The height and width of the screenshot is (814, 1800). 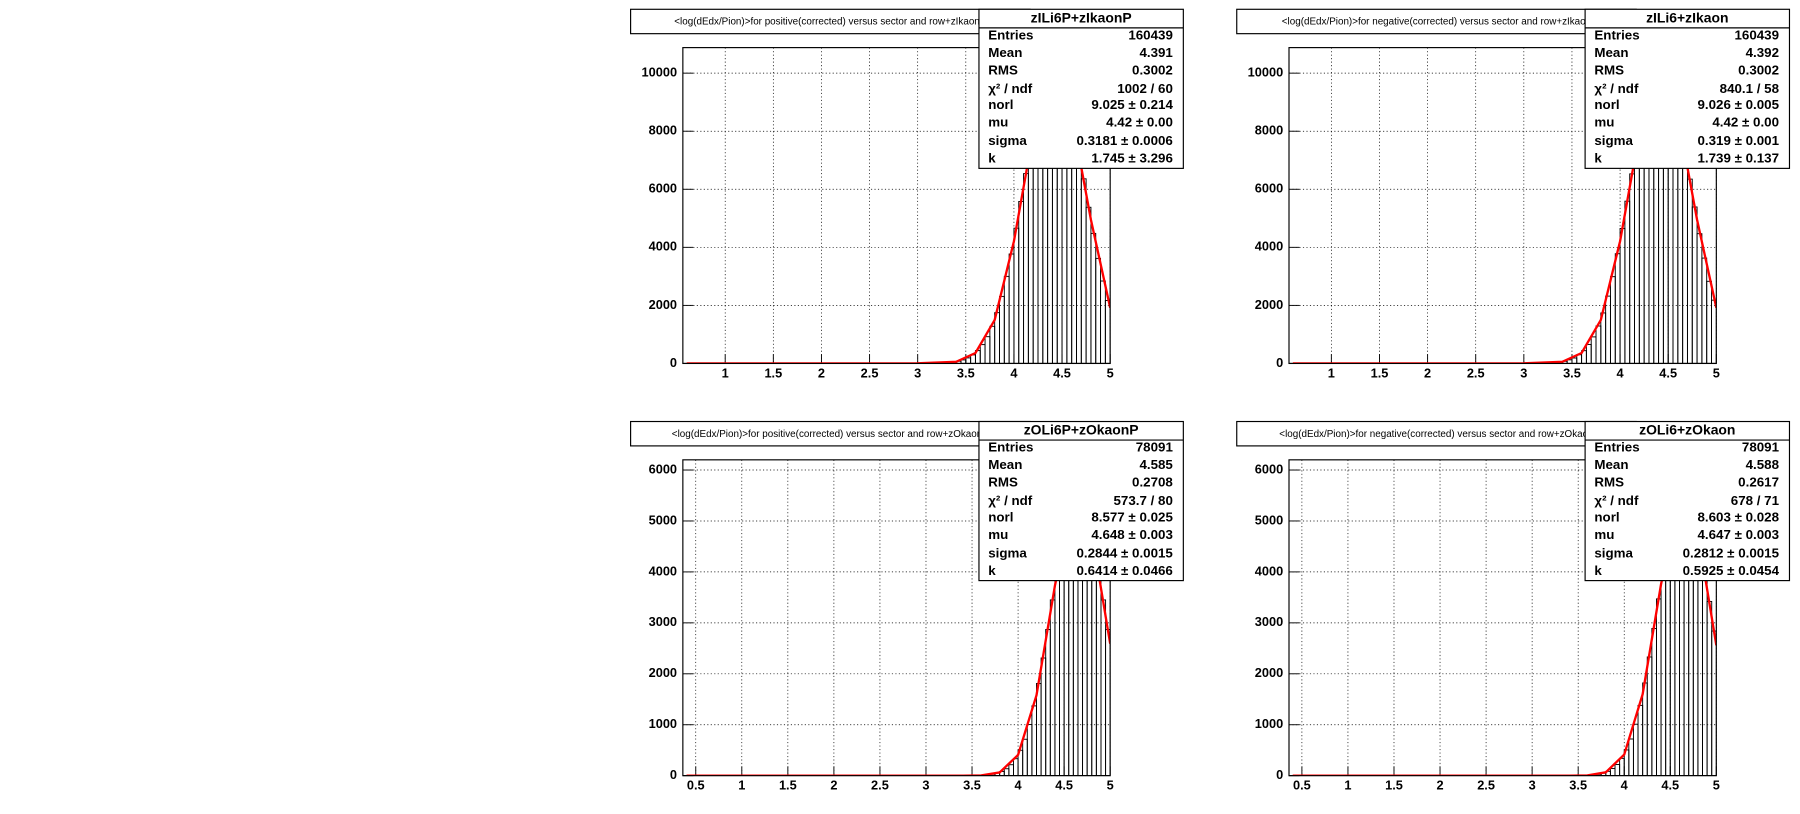 I want to click on stats-name: zOLi6P+zOkaonP, so click(x=1081, y=429).